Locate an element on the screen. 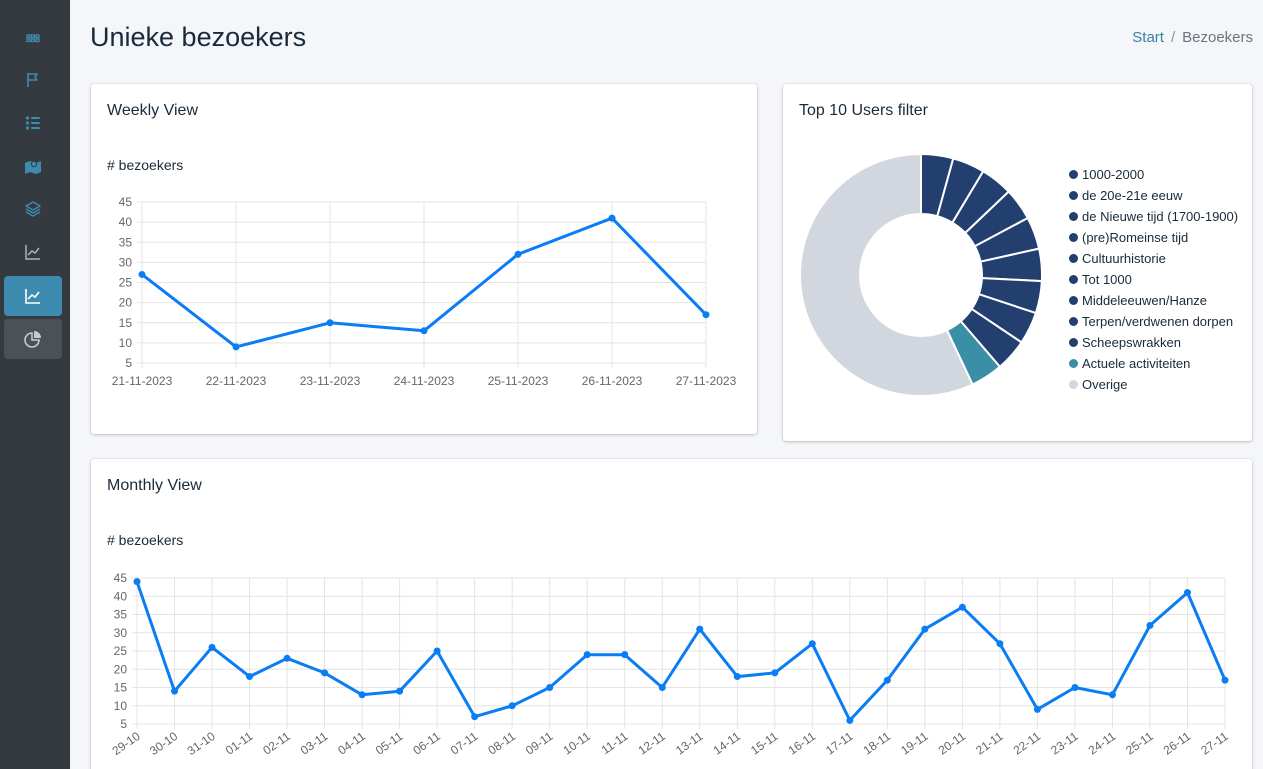  legend-item: de Nieuwe tijd (1700-1900) is located at coordinates (1161, 216).